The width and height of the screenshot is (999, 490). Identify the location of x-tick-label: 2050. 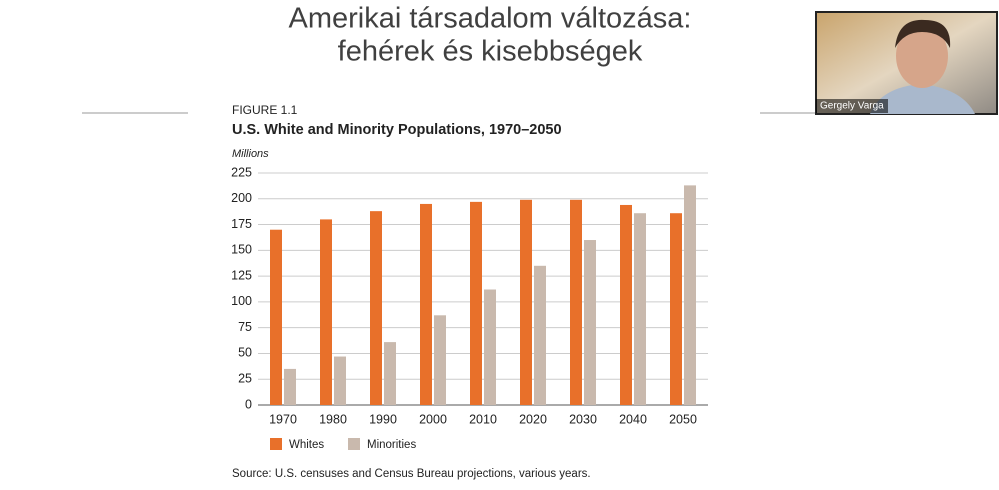
(683, 419).